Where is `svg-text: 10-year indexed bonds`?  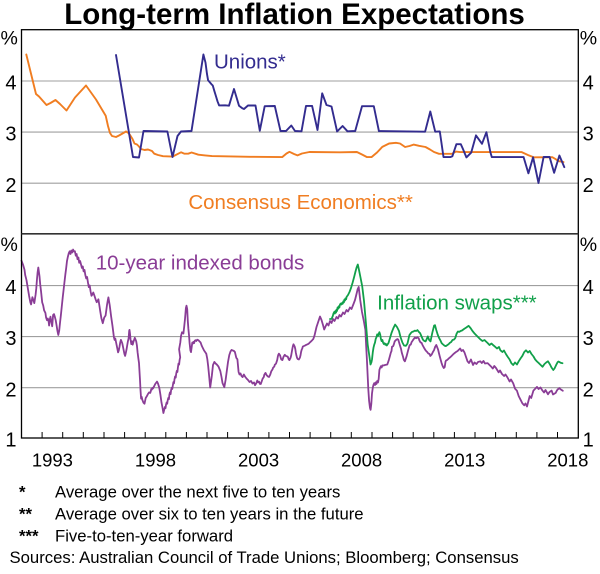
svg-text: 10-year indexed bonds is located at coordinates (200, 262).